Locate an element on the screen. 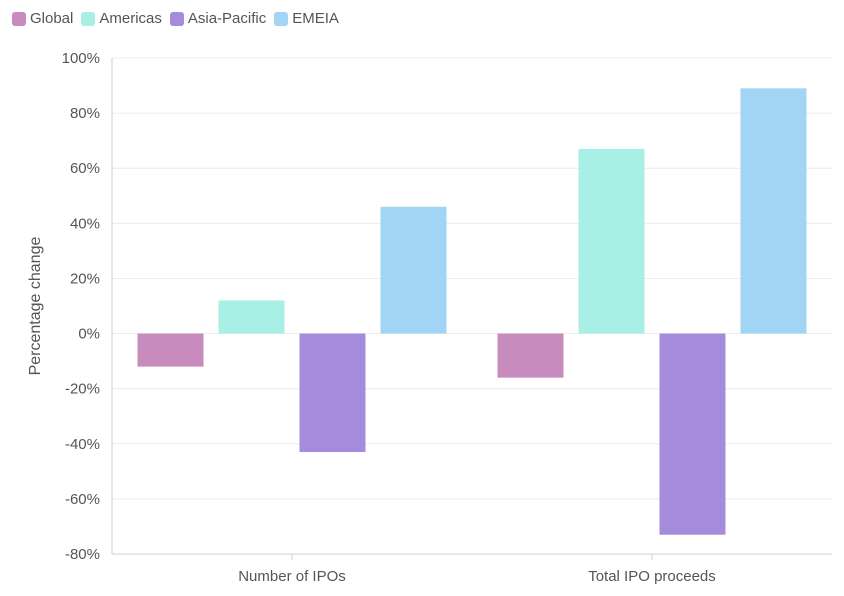 The image size is (844, 596). y-axis-ticks: 100% 80% 60% 40% 20% 0% -20% -40% -60% -80% is located at coordinates (81, 306).